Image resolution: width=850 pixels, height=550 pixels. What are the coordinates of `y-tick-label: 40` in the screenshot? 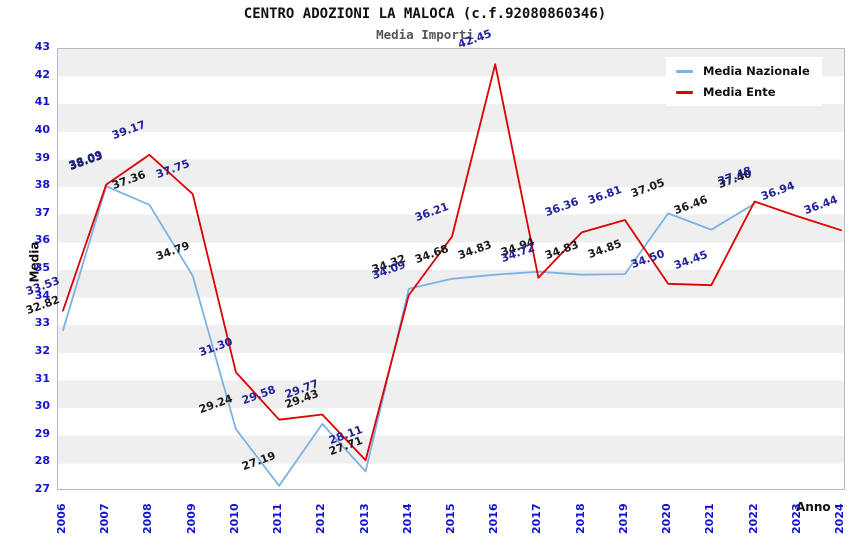 It's located at (42, 129).